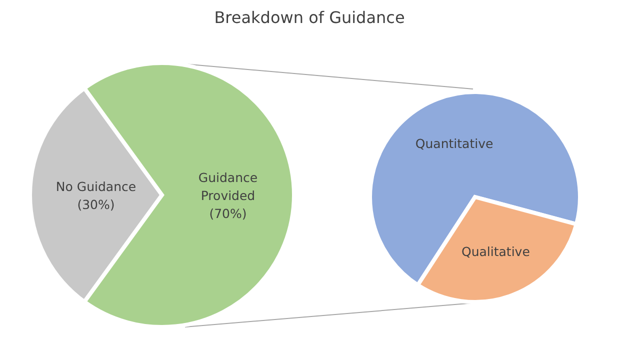 This screenshot has height=349, width=619. I want to click on chart-title: Breakdown of Guidance, so click(309, 17).